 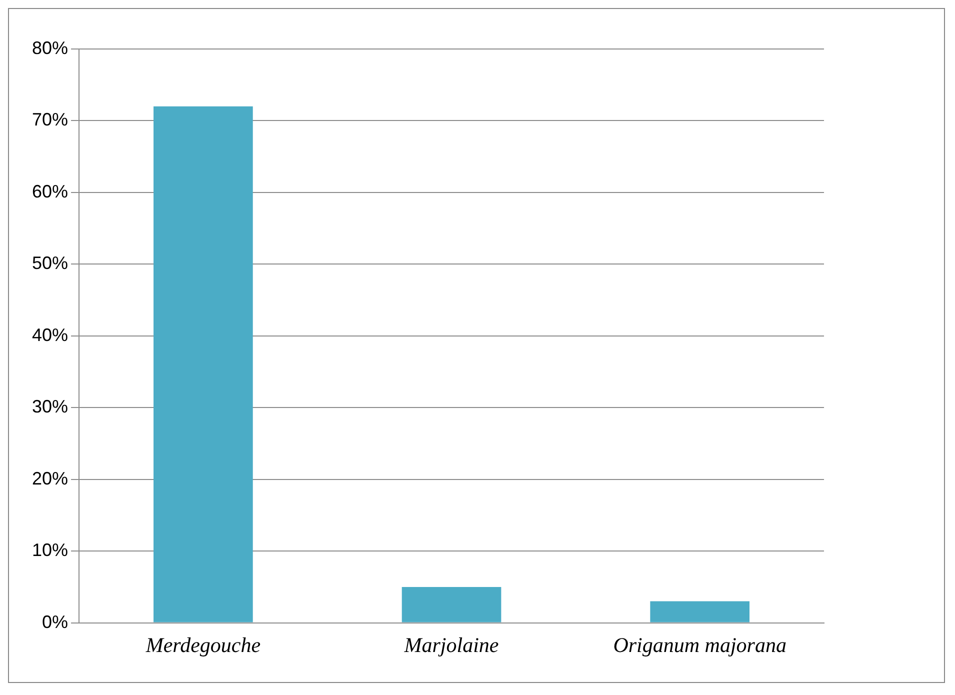 What do you see at coordinates (50, 406) in the screenshot?
I see `y-tick-label: 30%` at bounding box center [50, 406].